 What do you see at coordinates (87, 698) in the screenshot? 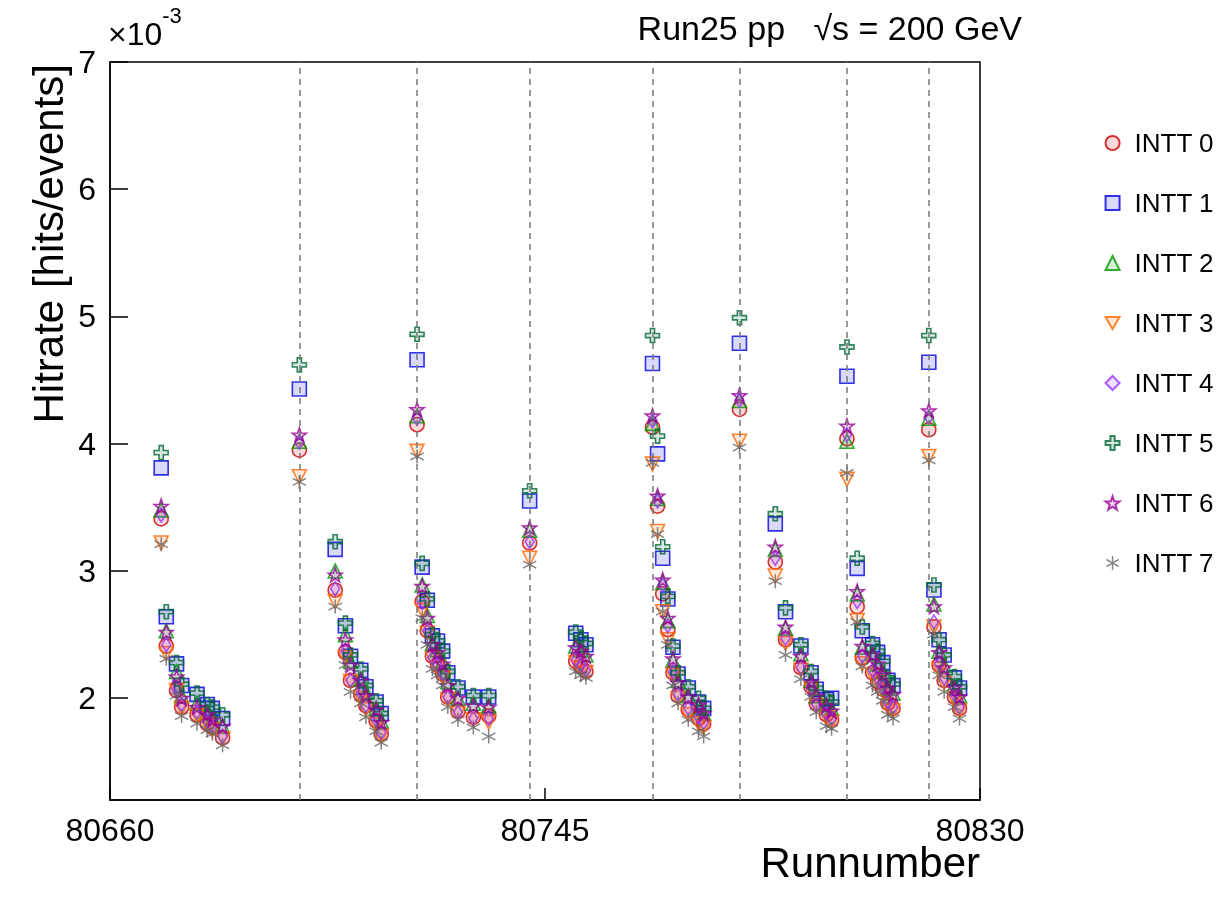
I see `y-tick-label: 2` at bounding box center [87, 698].